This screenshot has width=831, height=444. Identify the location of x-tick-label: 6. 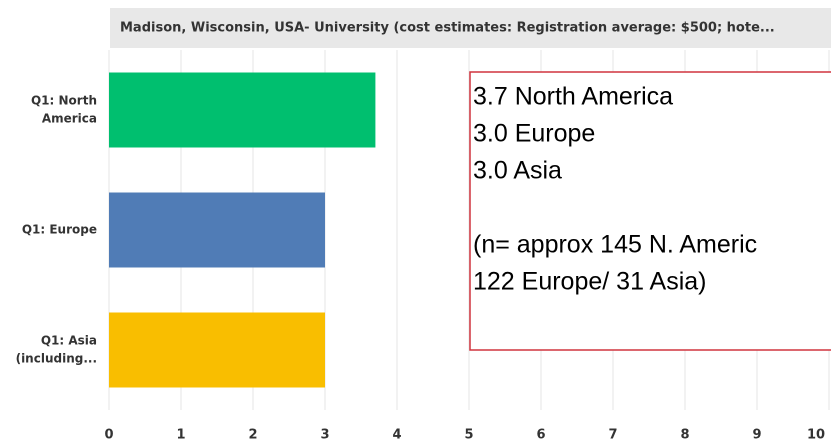
(540, 435).